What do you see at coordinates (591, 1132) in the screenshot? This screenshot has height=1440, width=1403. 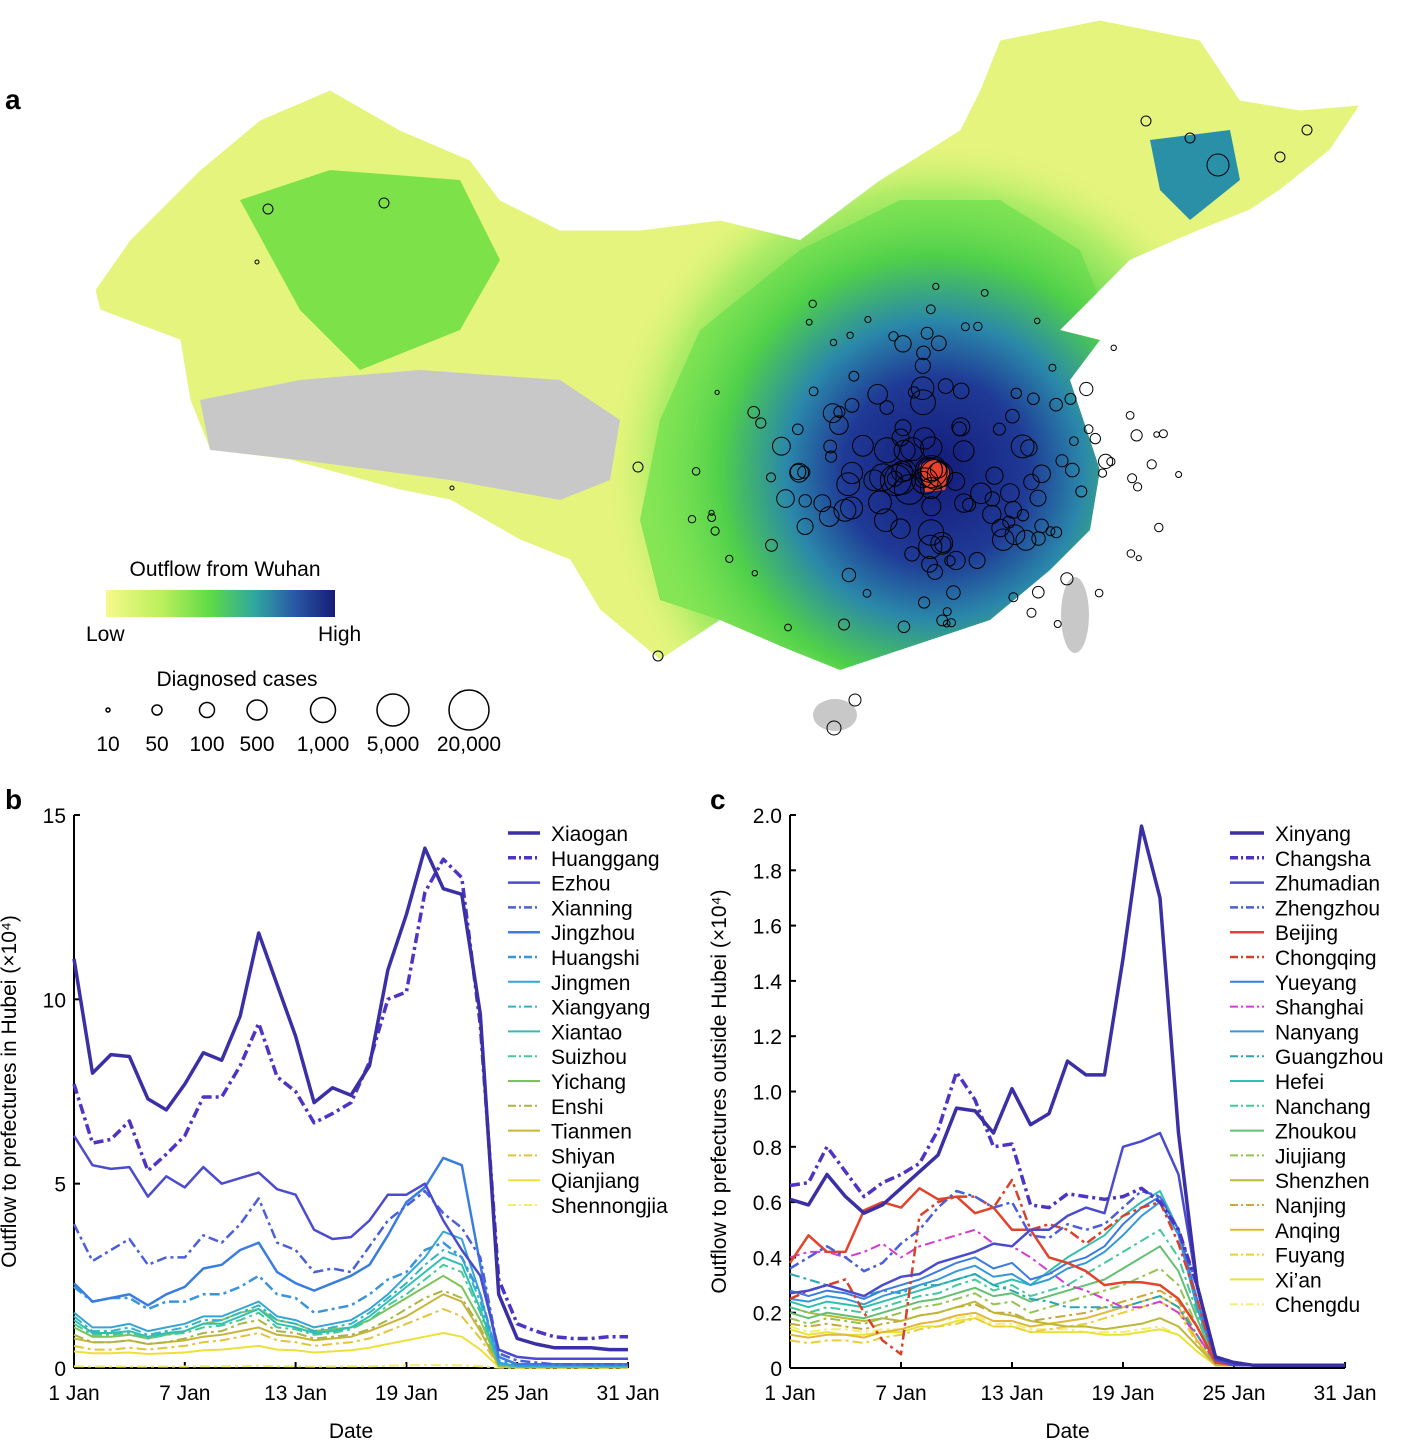 I see `legend-label: Tianmen` at bounding box center [591, 1132].